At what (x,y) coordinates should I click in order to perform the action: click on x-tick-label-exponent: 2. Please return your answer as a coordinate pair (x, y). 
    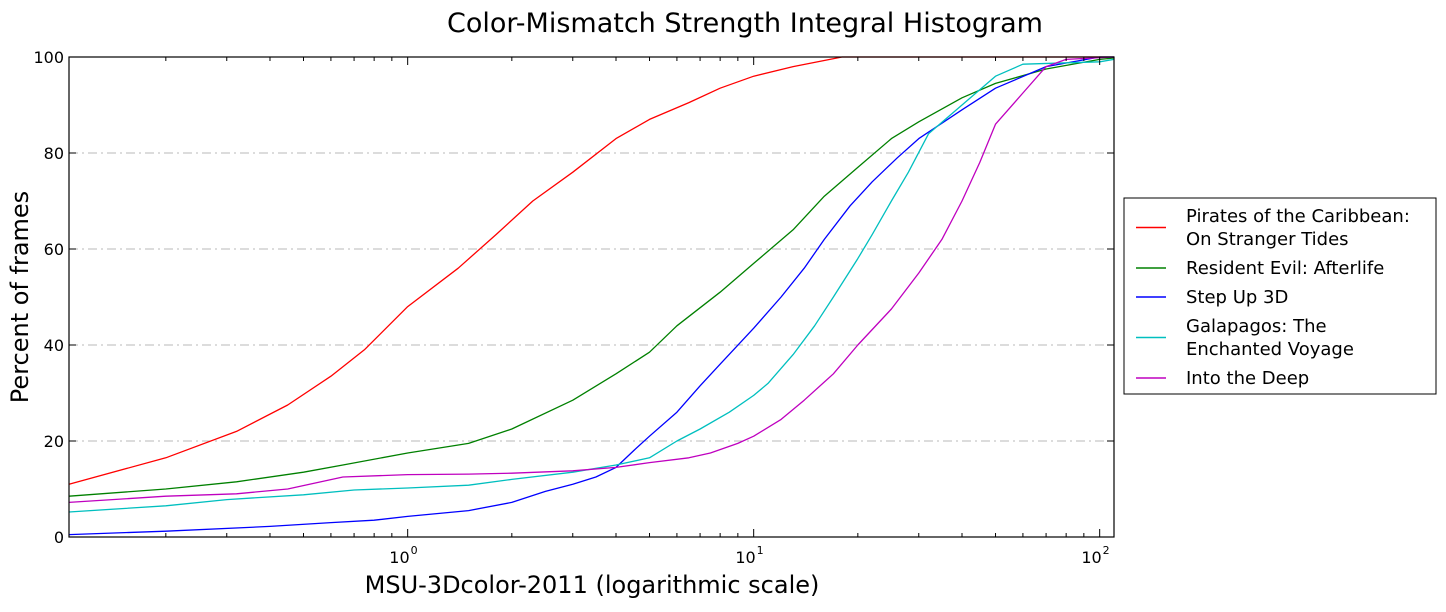
    Looking at the image, I should click on (1106, 550).